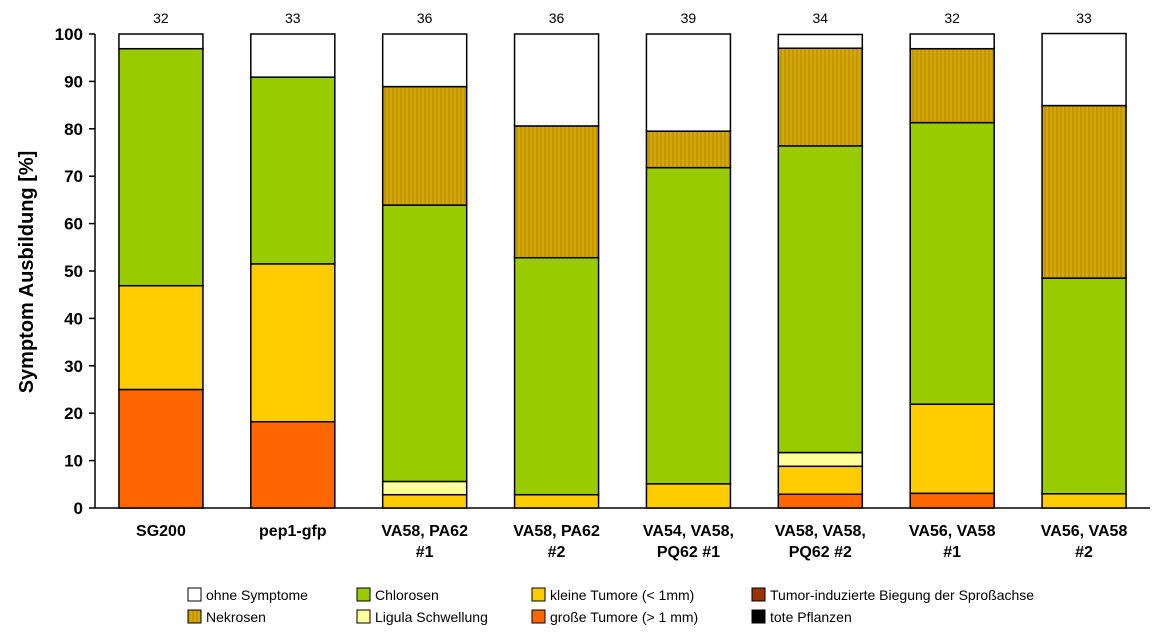 The height and width of the screenshot is (632, 1153). Describe the element at coordinates (257, 595) in the screenshot. I see `legend-label: ohne Symptome` at that location.